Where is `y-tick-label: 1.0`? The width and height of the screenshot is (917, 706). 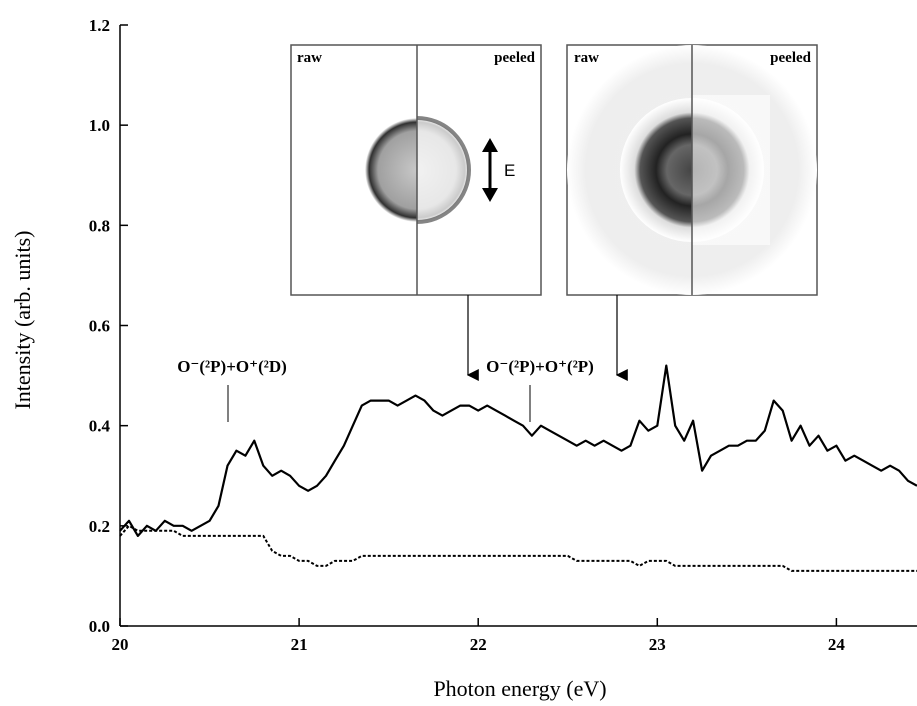
y-tick-label: 1.0 is located at coordinates (99, 125).